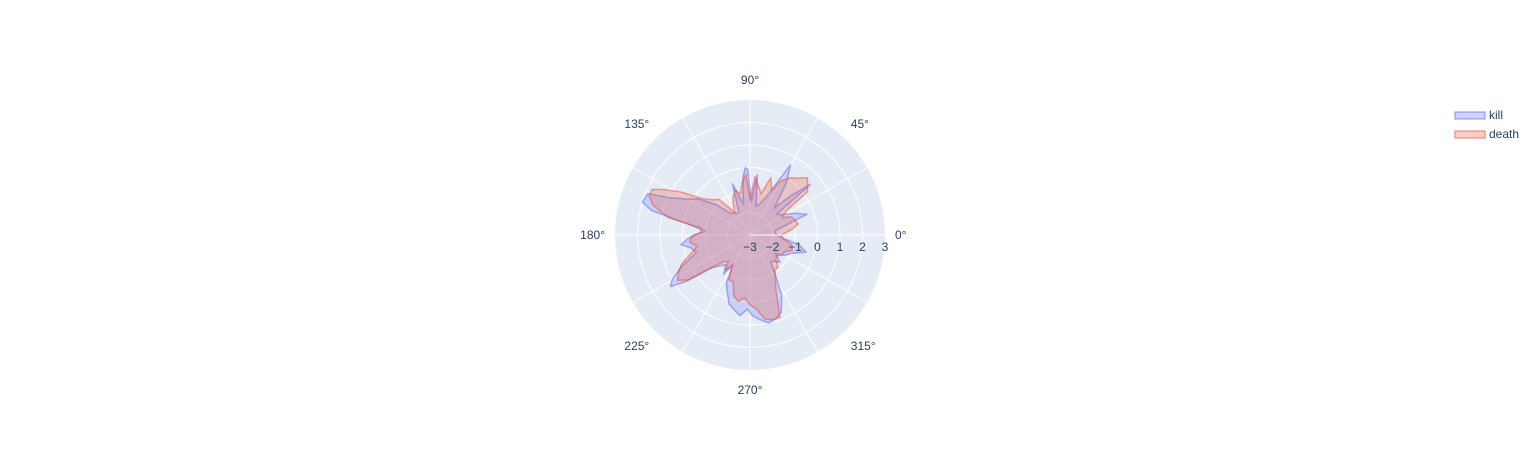 The width and height of the screenshot is (1540, 455). I want to click on radial-tick-label: −1, so click(795, 247).